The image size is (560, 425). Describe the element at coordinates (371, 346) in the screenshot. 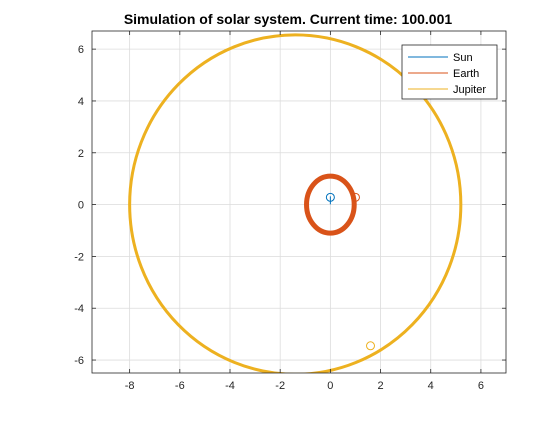

I see `jupiter-position-marker` at that location.